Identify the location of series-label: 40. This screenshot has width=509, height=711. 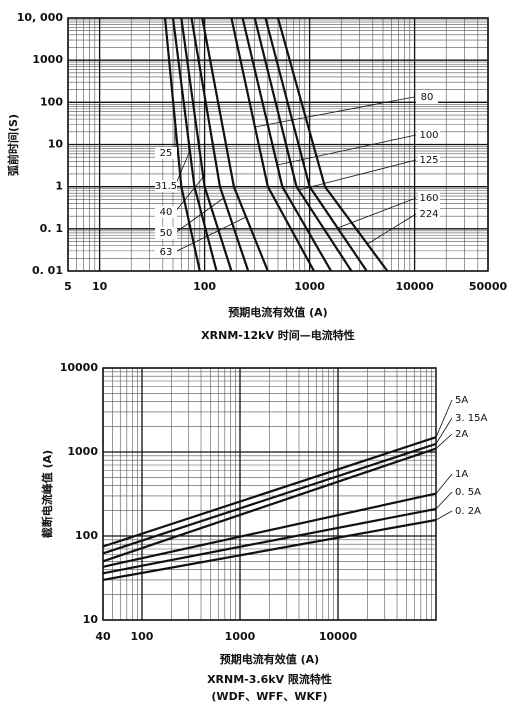
(166, 212).